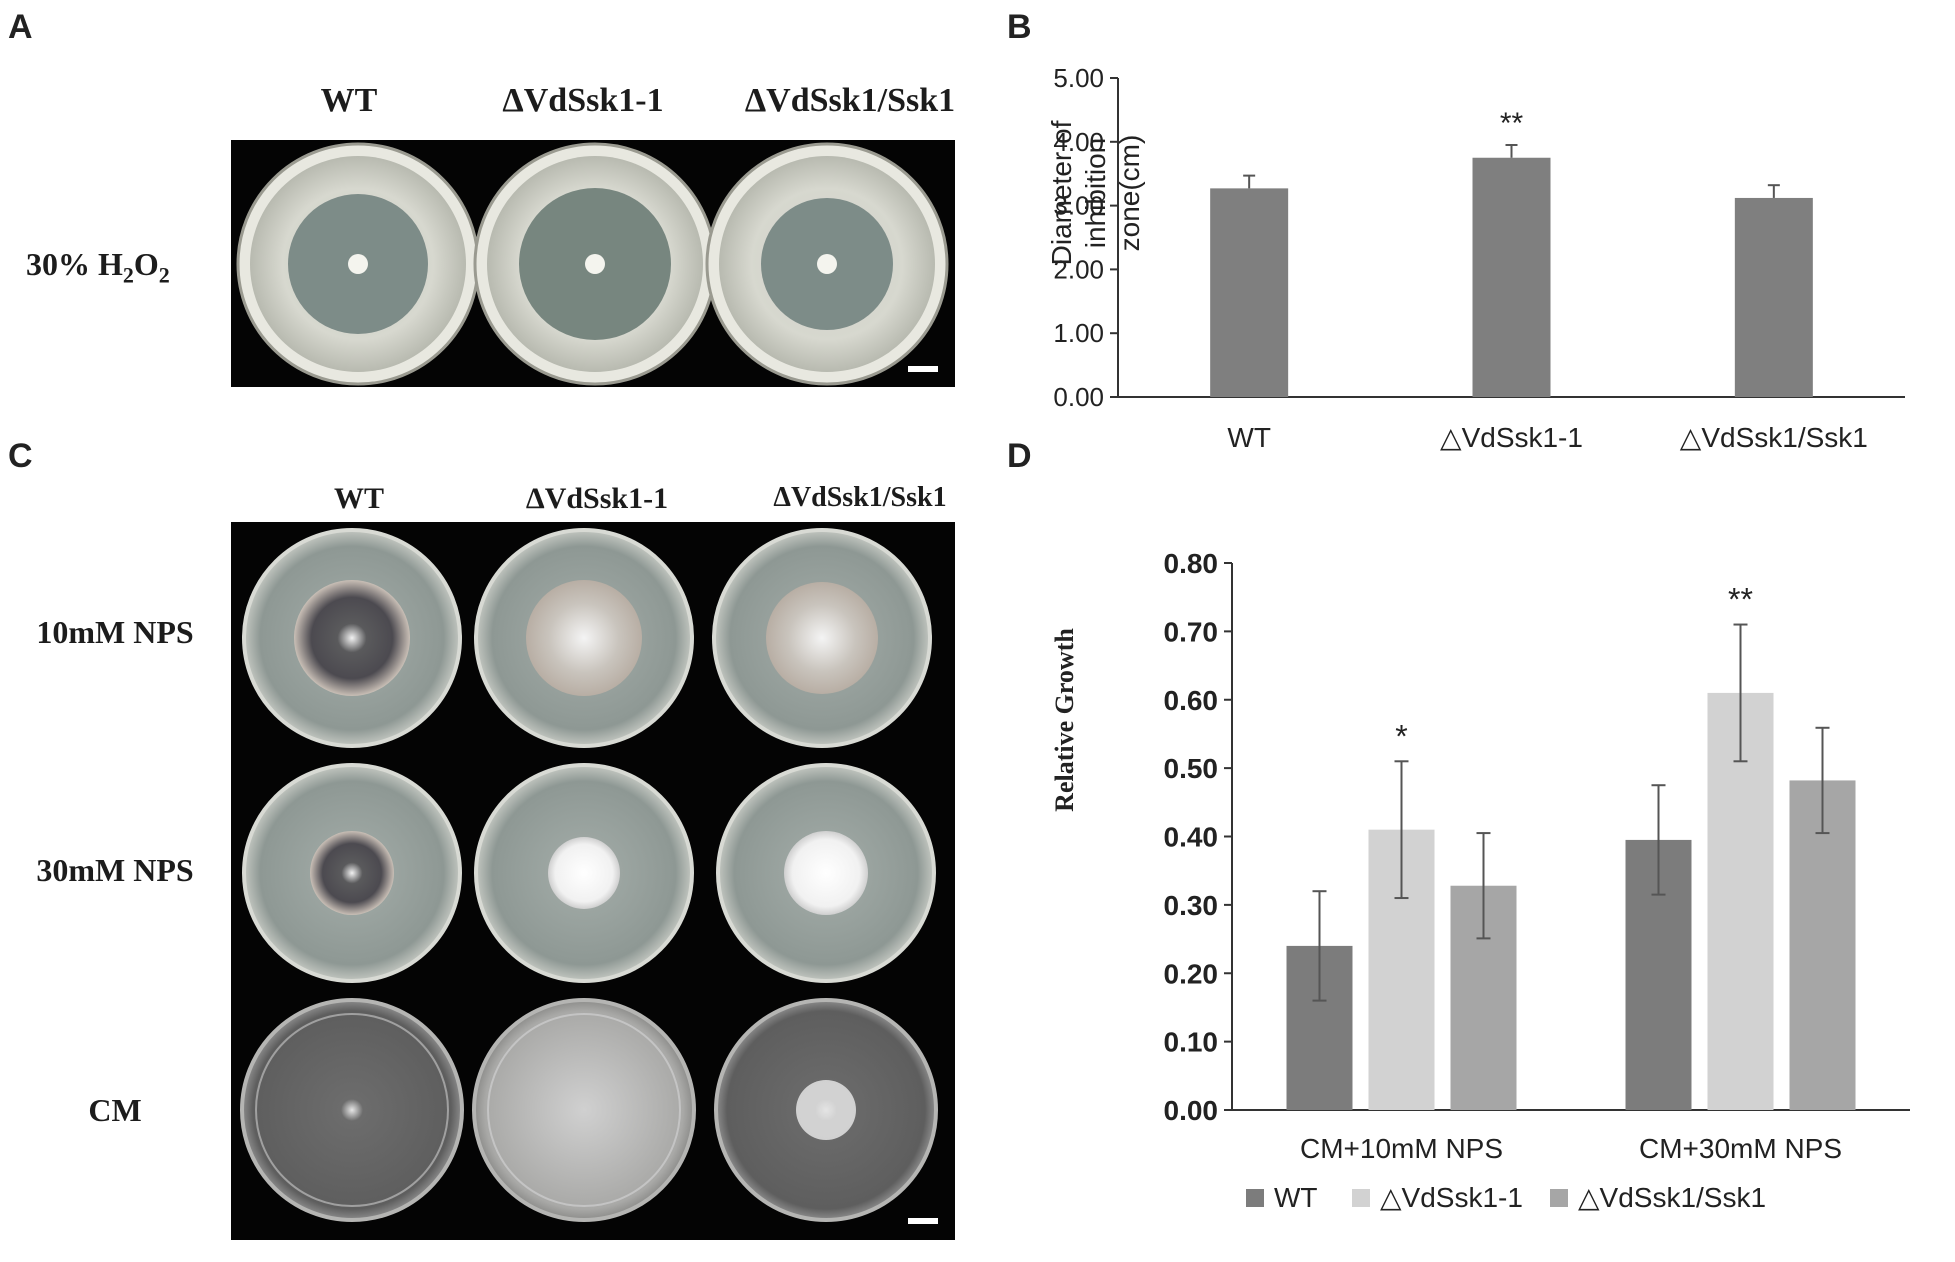 This screenshot has height=1262, width=1955. I want to click on scale-bar-a, so click(923, 369).